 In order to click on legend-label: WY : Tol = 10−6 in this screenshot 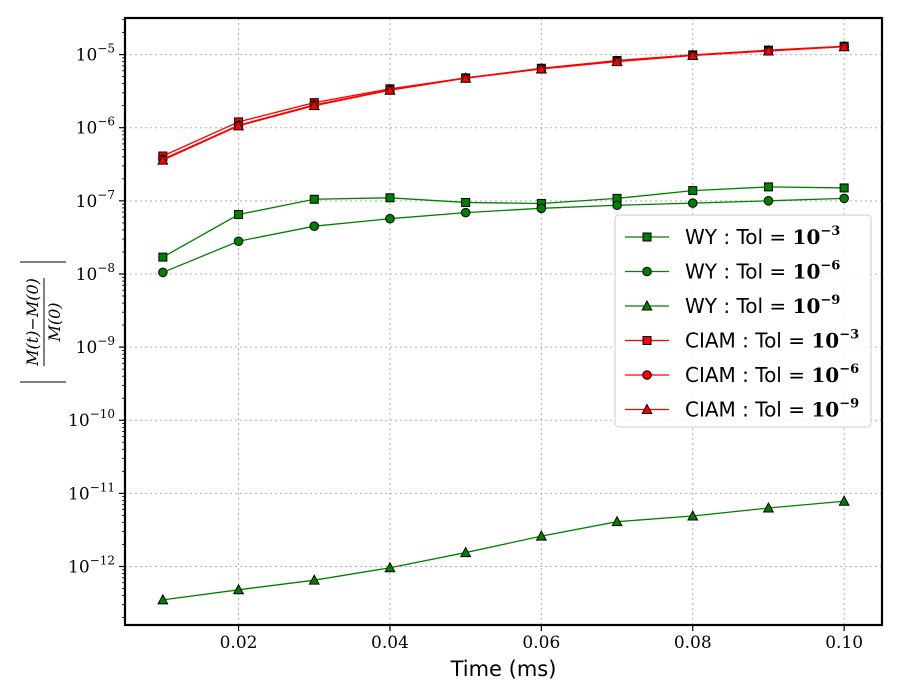, I will do `click(762, 271)`.